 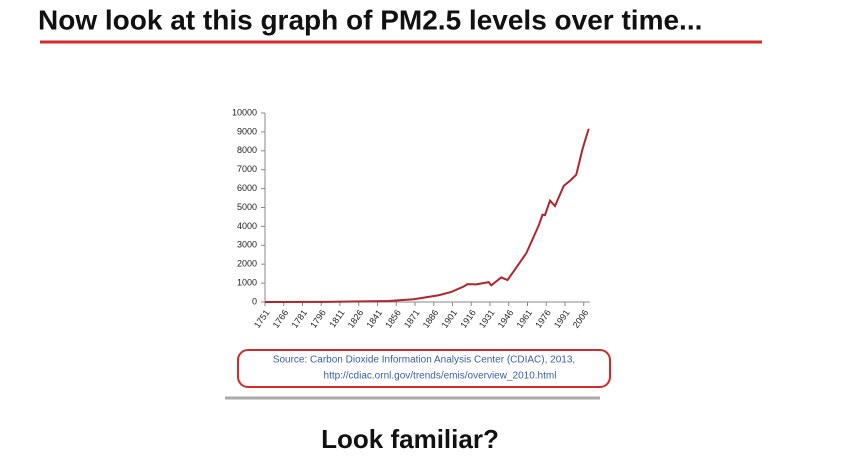 I want to click on x-tick-label: 1946, so click(x=506, y=319).